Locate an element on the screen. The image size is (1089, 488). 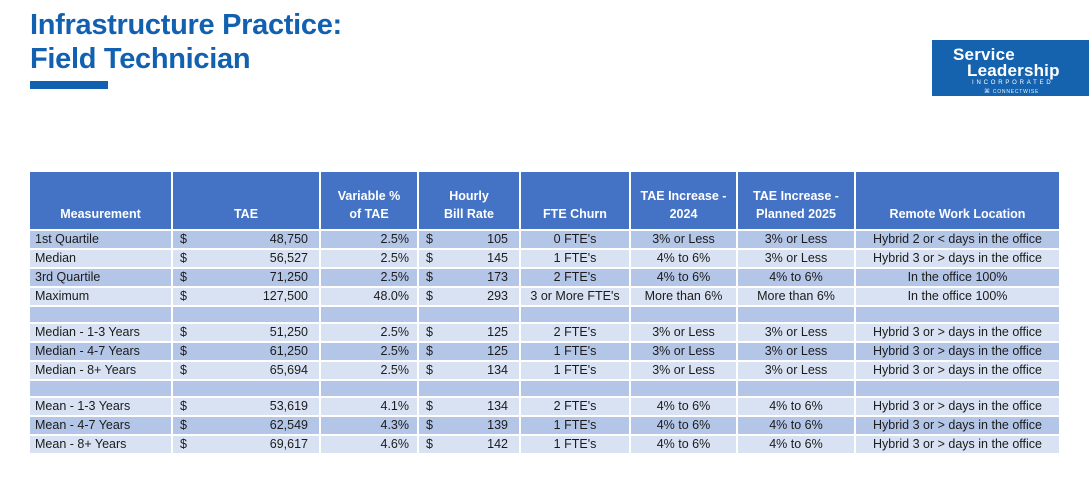
cell-bill-rate-value: 134 is located at coordinates (497, 370).